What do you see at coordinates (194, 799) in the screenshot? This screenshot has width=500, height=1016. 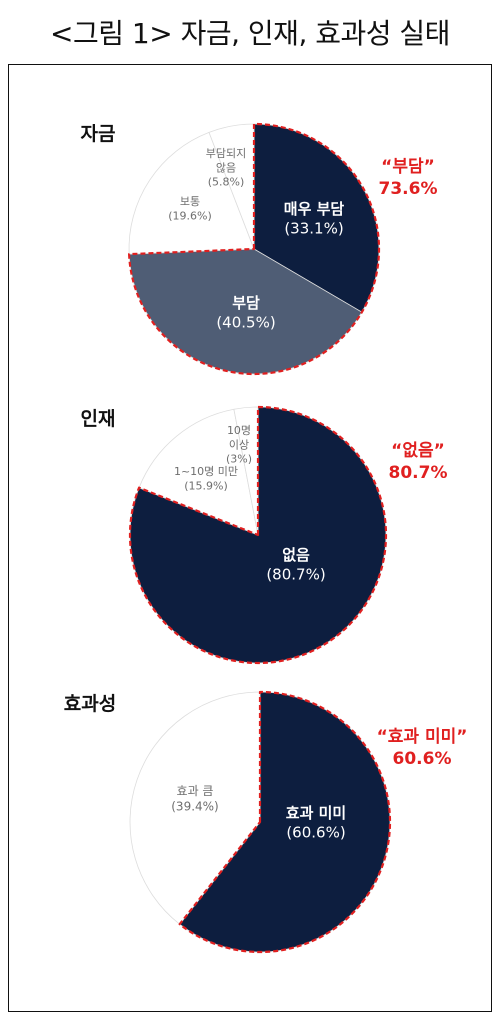 I see `slice-label: 효과 큼 (39.4%)` at bounding box center [194, 799].